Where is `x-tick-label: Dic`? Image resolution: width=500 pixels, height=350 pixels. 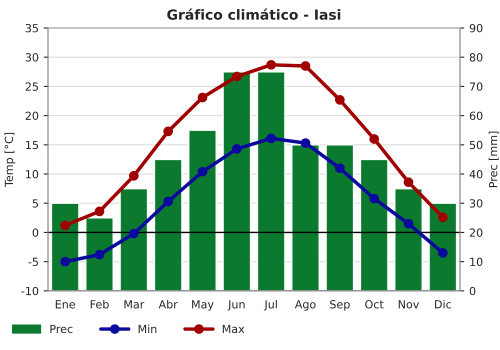
x-tick-label: Dic is located at coordinates (443, 304).